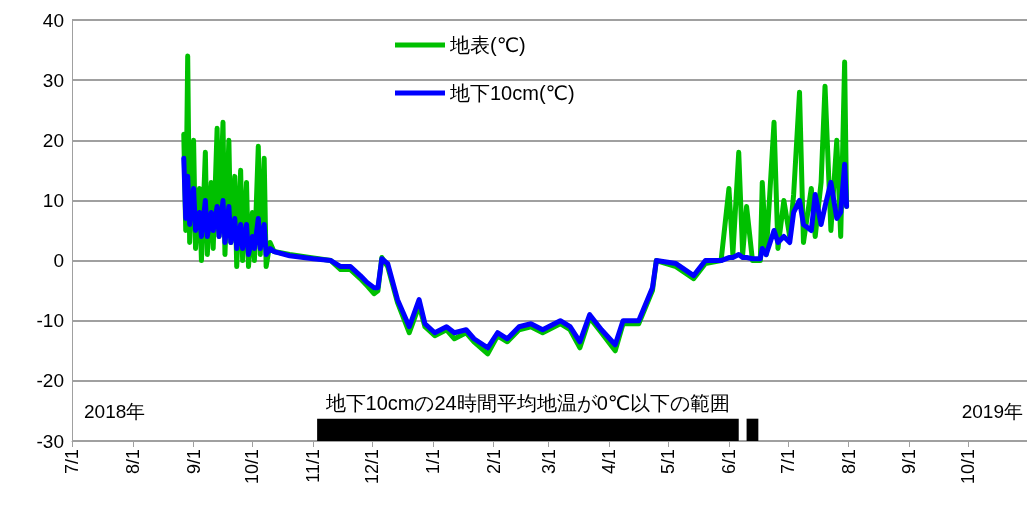  What do you see at coordinates (53, 20) in the screenshot?
I see `y-tick-label: 40` at bounding box center [53, 20].